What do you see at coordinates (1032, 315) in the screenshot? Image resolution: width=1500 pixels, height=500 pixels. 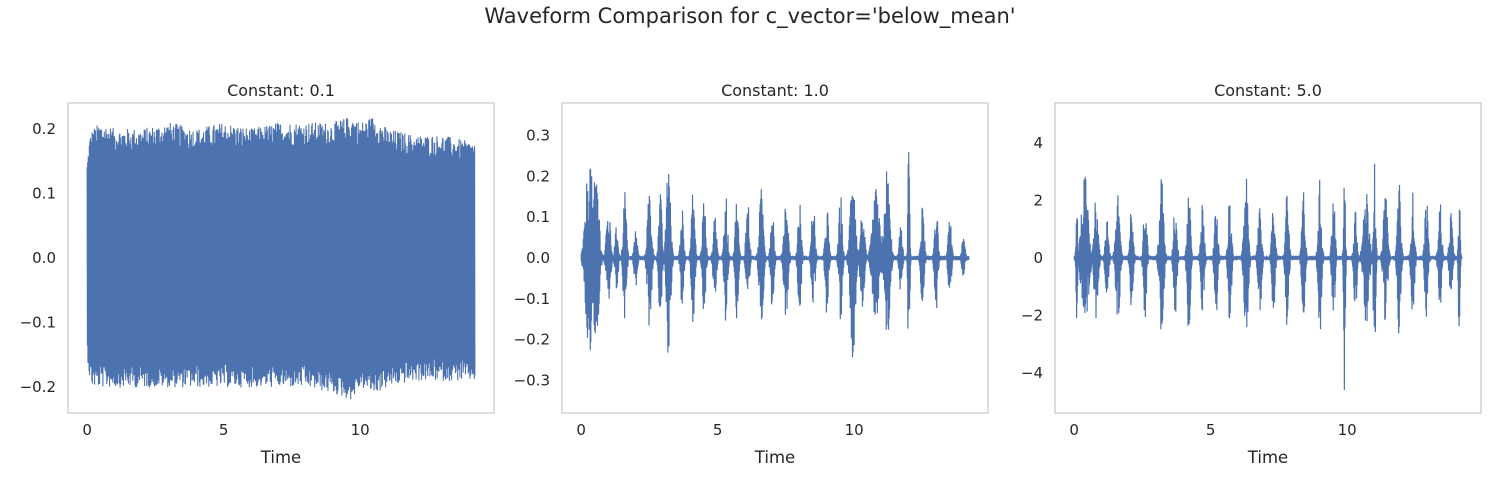 I see `y-tick-label: −2` at bounding box center [1032, 315].